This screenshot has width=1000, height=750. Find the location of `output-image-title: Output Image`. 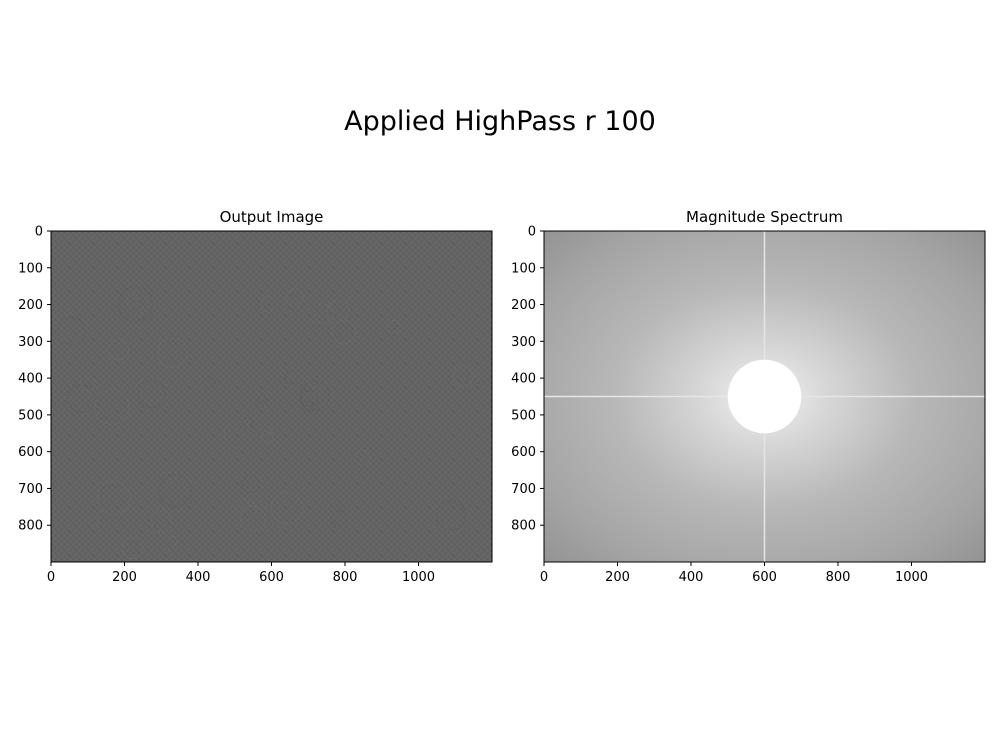

output-image-title: Output Image is located at coordinates (272, 217).